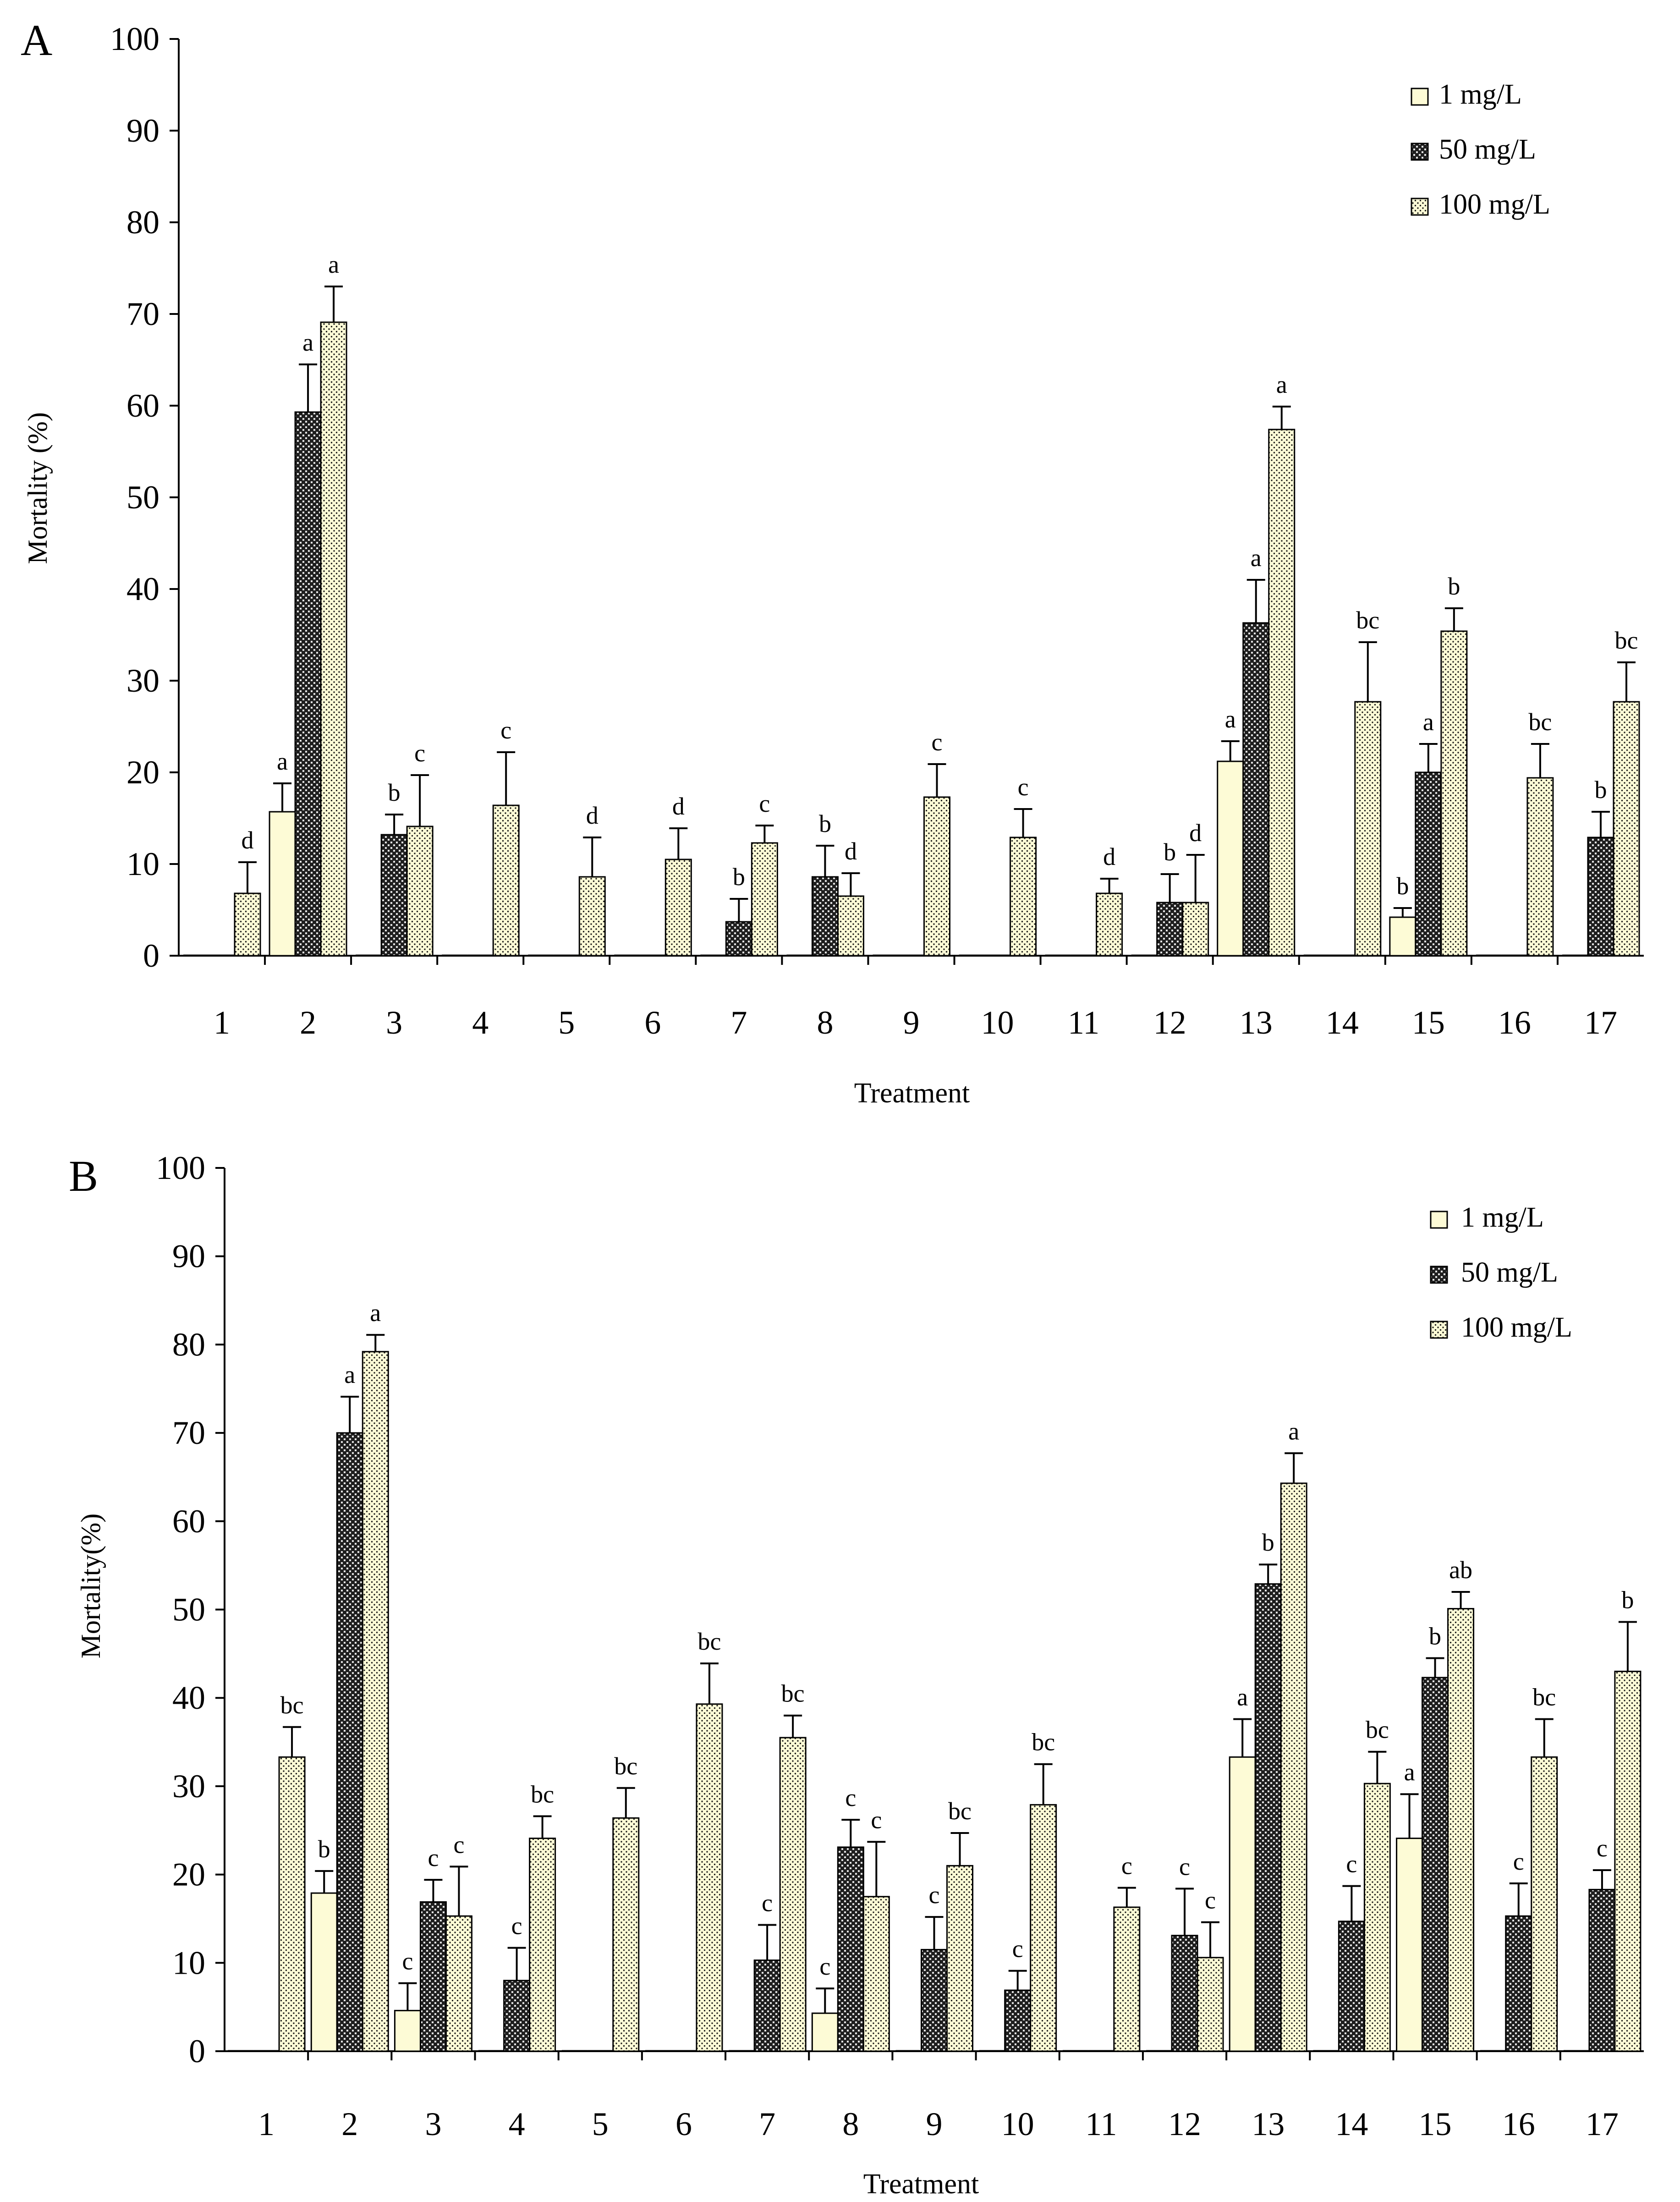 The width and height of the screenshot is (1680, 2202). I want to click on x-tick-label: 4, so click(480, 1022).